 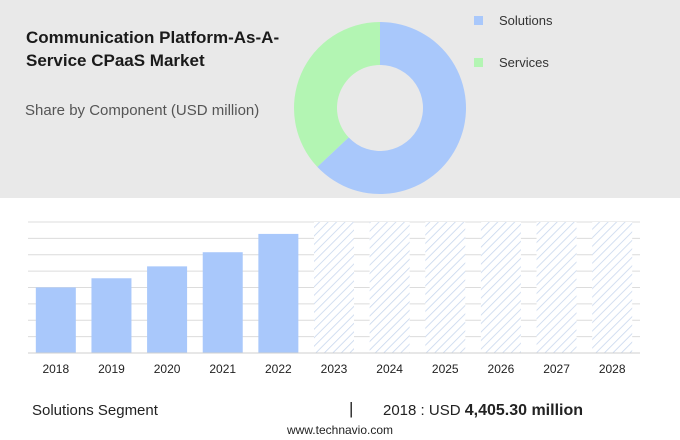 What do you see at coordinates (612, 287) in the screenshot?
I see `forecast-bar-2028` at bounding box center [612, 287].